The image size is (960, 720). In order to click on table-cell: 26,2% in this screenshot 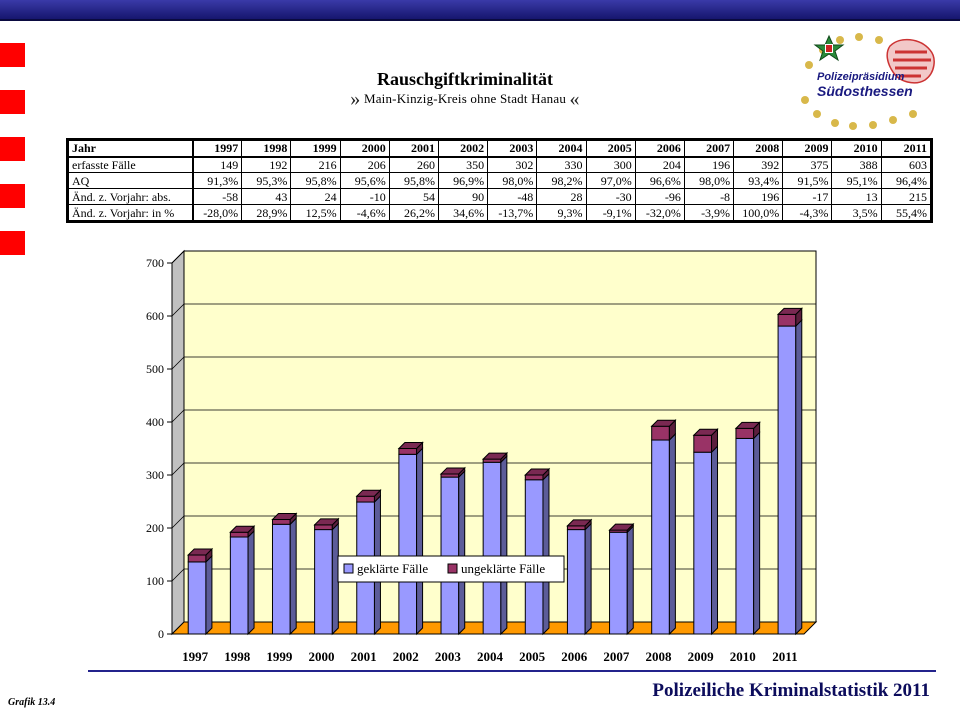, I will do `click(413, 212)`.